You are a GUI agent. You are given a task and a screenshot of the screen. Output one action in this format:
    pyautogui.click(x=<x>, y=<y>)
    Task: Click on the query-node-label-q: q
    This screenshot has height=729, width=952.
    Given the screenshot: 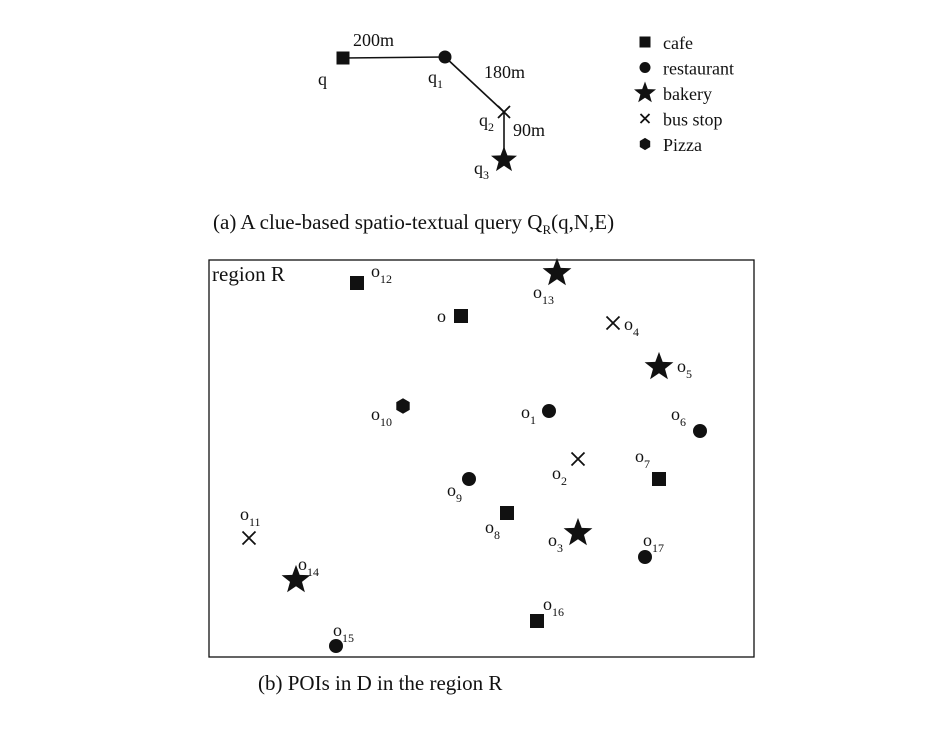 What is the action you would take?
    pyautogui.click(x=322, y=79)
    